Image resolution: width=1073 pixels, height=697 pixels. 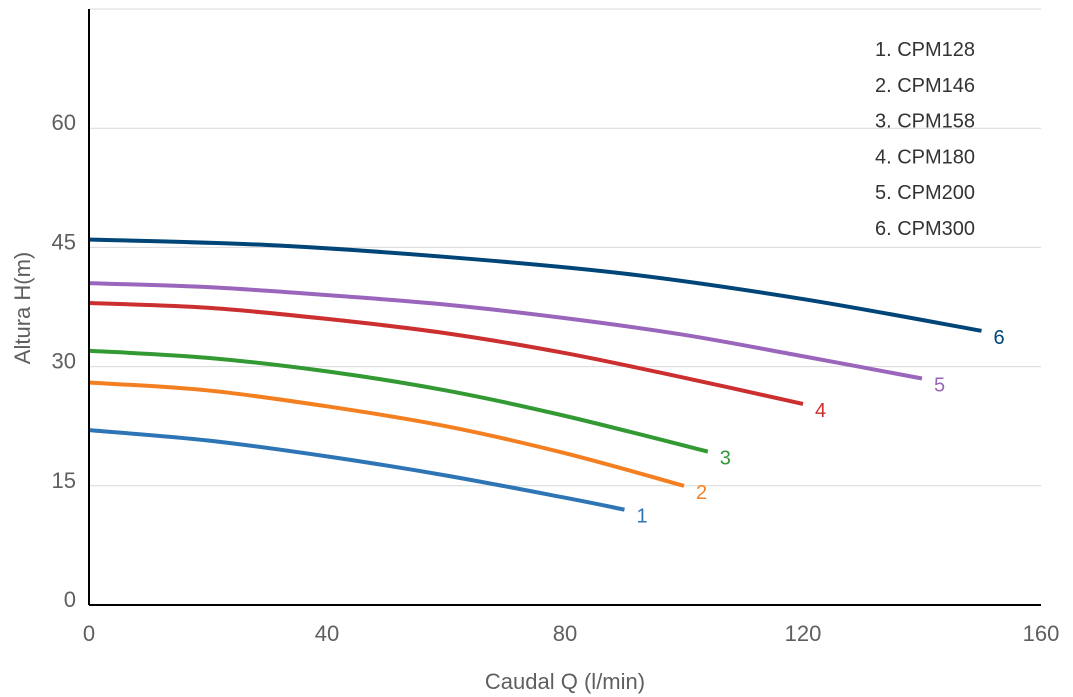 What do you see at coordinates (925, 86) in the screenshot?
I see `legend-entry: 2. CPM146` at bounding box center [925, 86].